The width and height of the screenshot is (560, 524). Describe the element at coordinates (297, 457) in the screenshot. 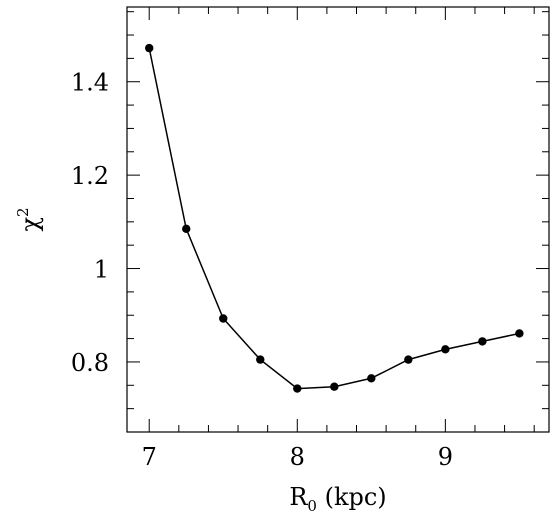

I see `x-tick-label: 8` at that location.